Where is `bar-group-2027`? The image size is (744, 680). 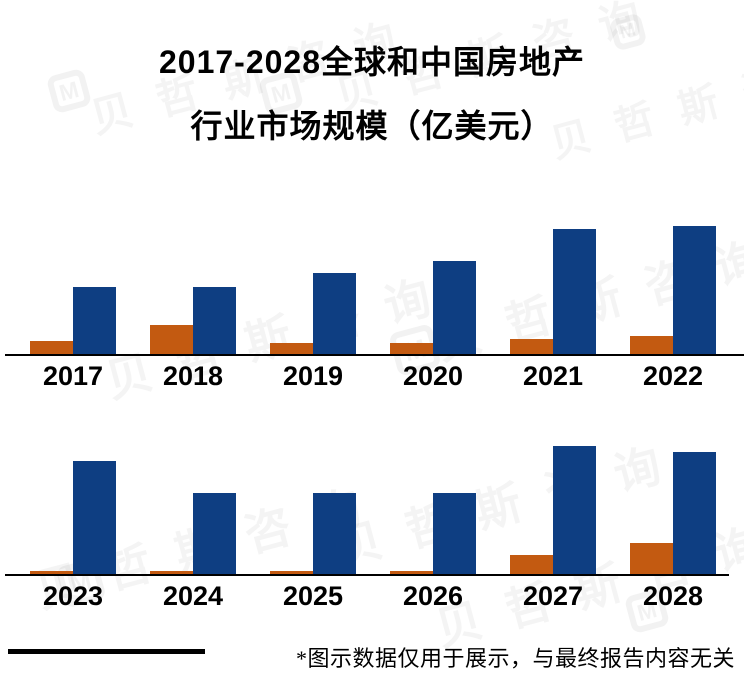 bar-group-2027 is located at coordinates (553, 510).